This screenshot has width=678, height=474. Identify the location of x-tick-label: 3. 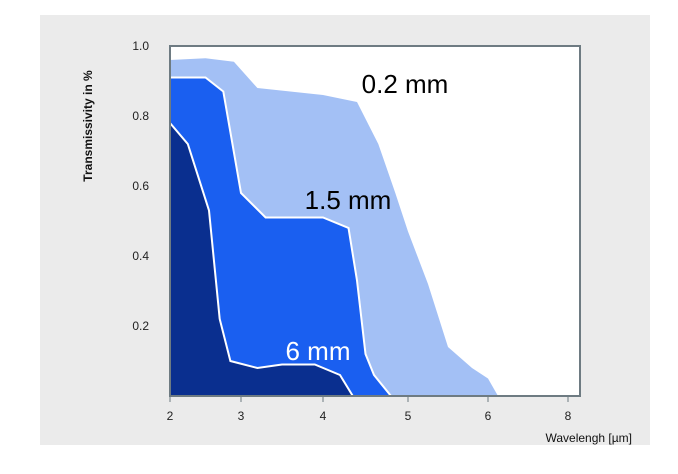
(241, 416).